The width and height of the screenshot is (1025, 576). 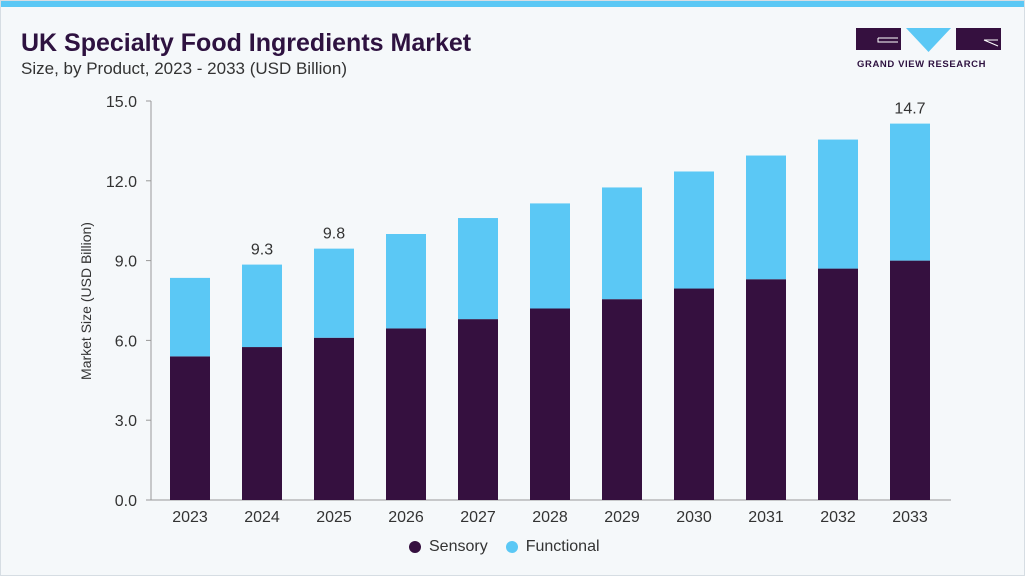 What do you see at coordinates (262, 250) in the screenshot?
I see `data-label-2024: 9.3` at bounding box center [262, 250].